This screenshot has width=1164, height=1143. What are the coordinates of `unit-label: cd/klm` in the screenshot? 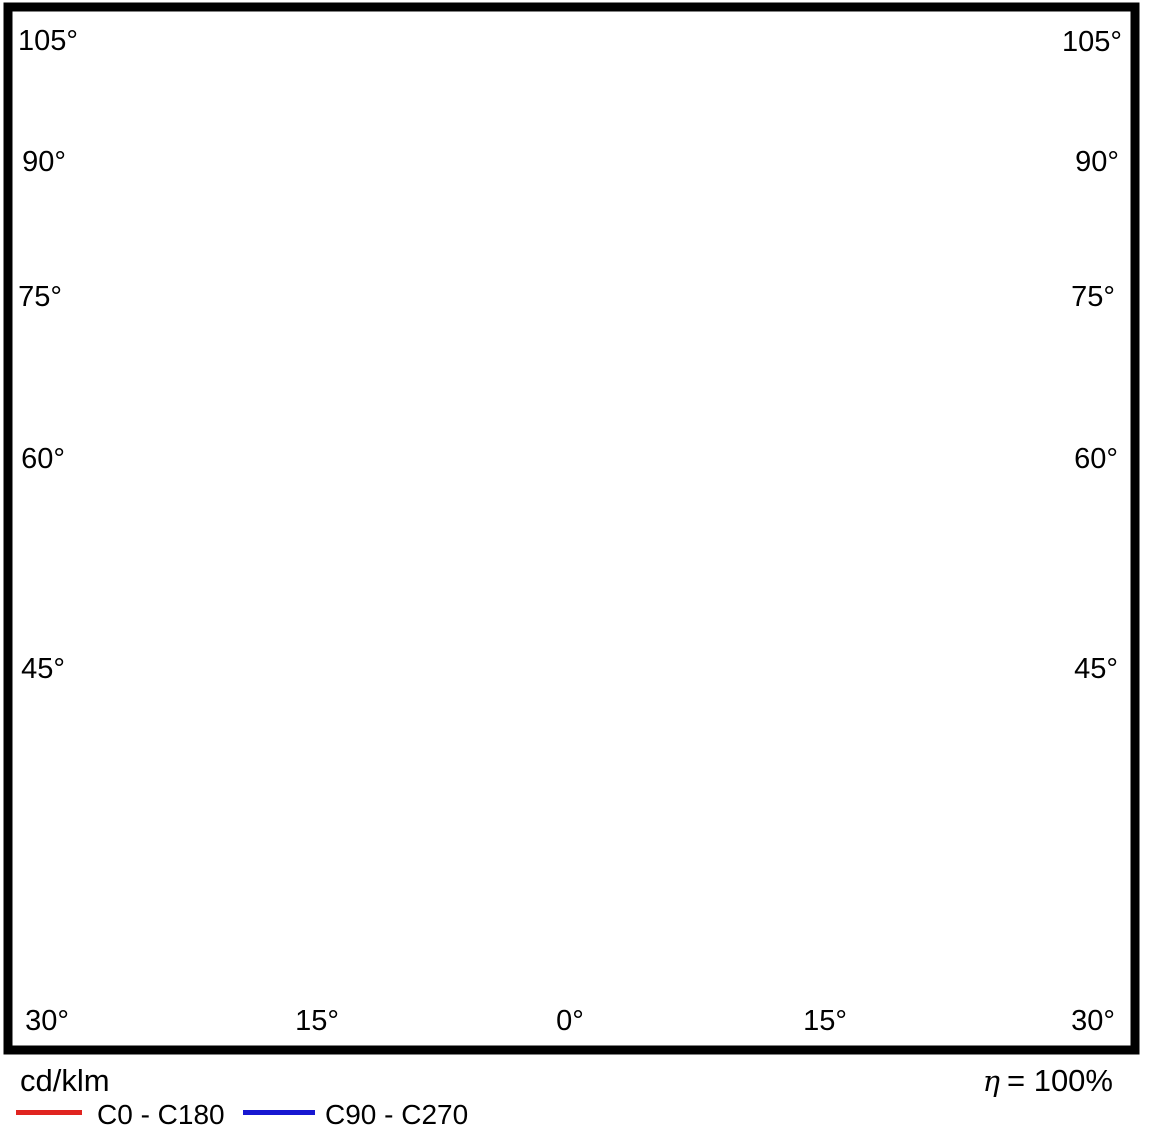 It's located at (65, 1080).